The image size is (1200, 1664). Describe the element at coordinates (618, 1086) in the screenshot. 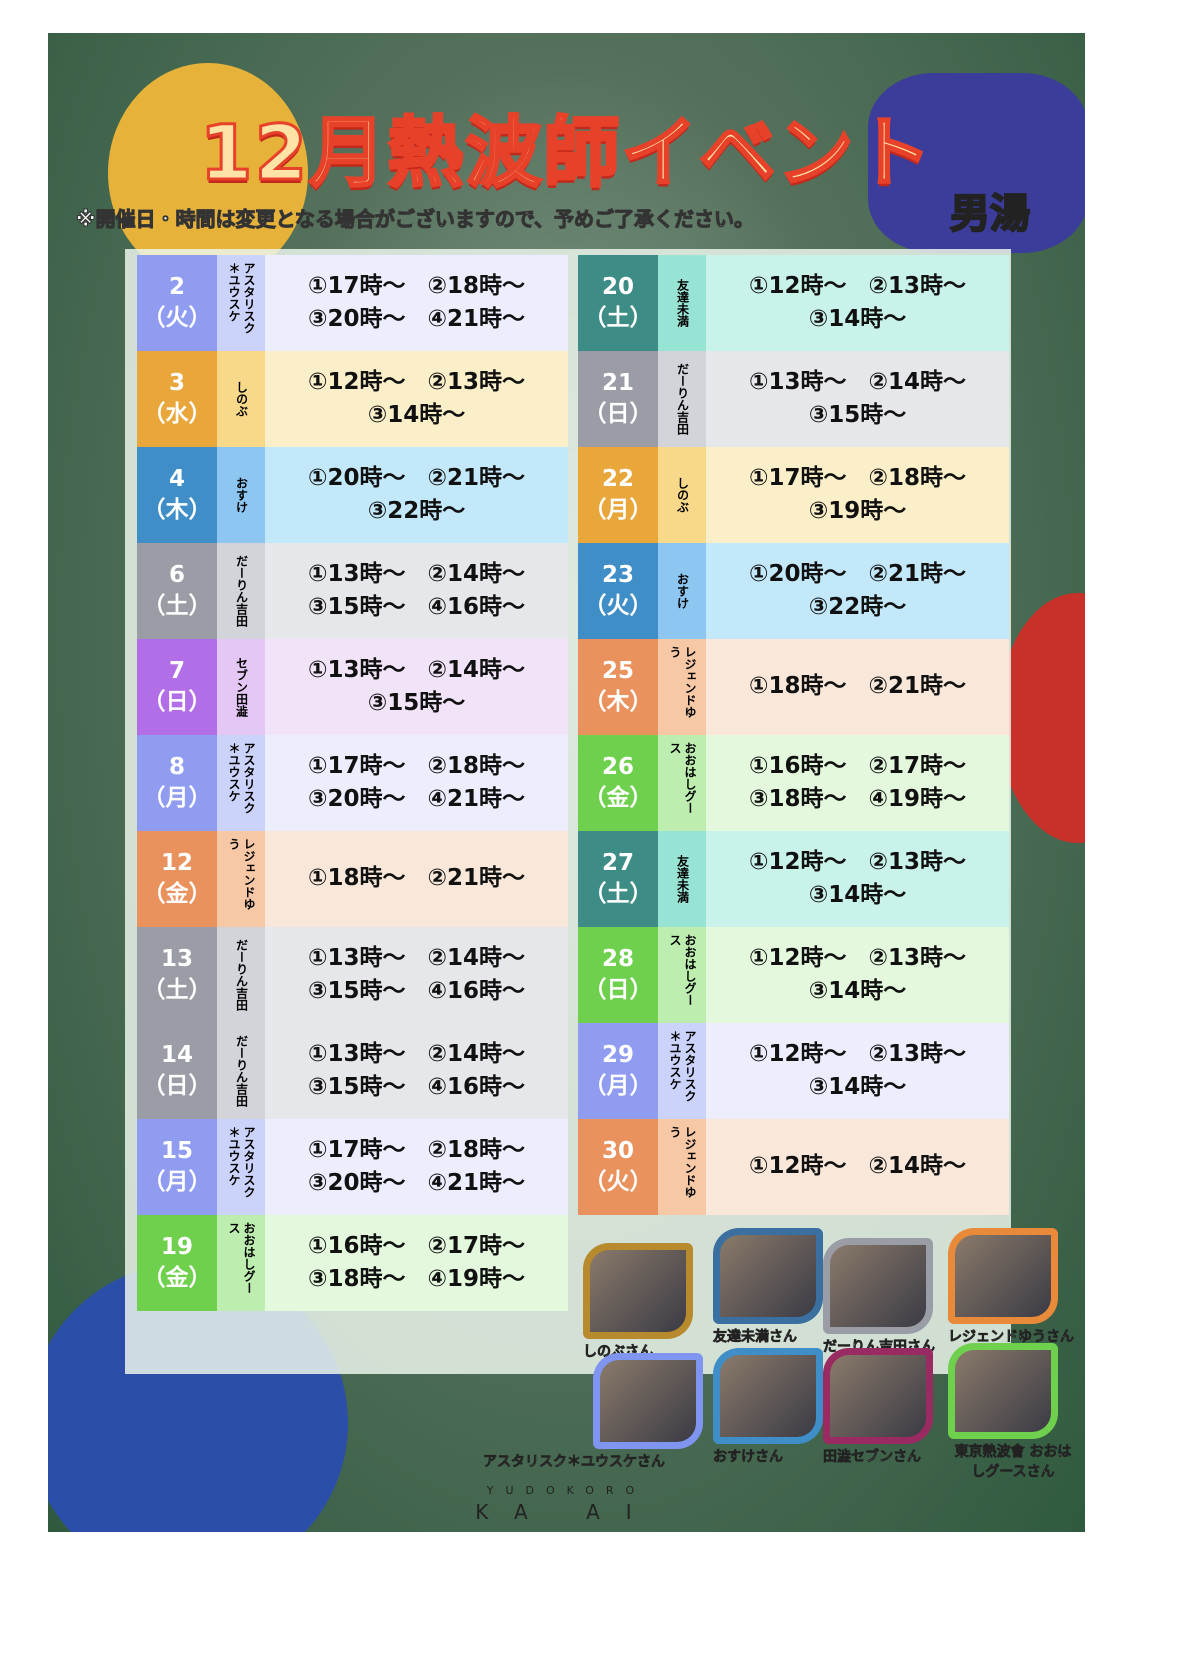

I see `day-of-week: （月）` at that location.